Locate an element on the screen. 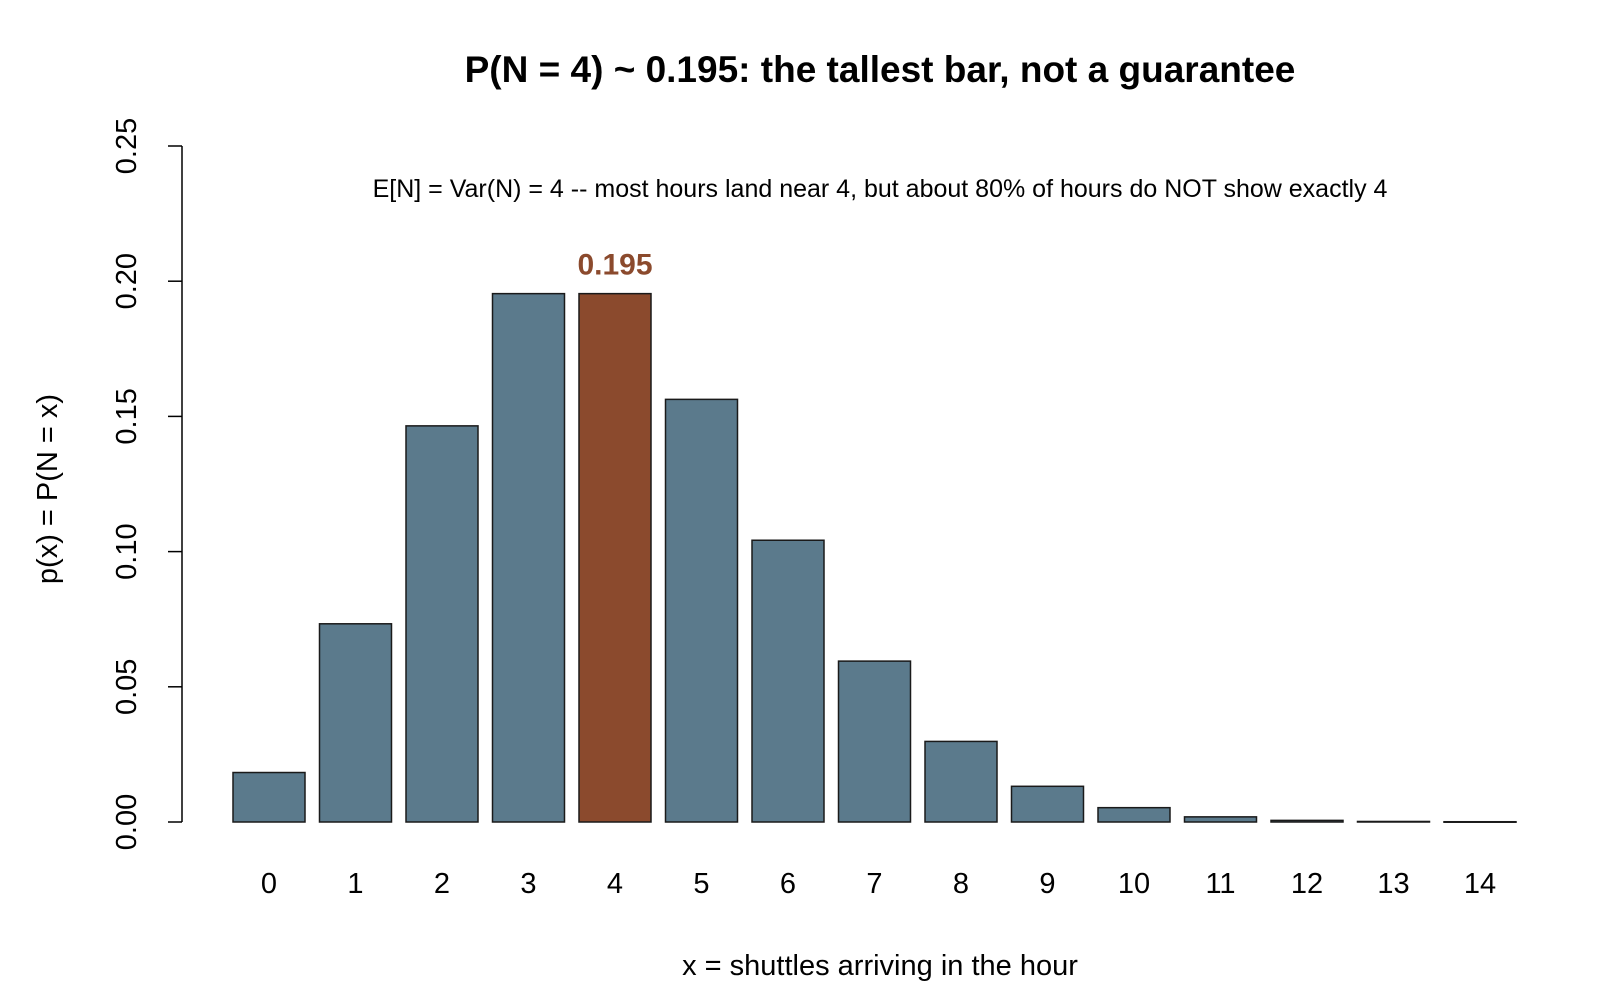 This screenshot has height=1000, width=1600. y-axis: 0.00 0.05 0.10 0.15 0.20 0.25 is located at coordinates (147, 484).